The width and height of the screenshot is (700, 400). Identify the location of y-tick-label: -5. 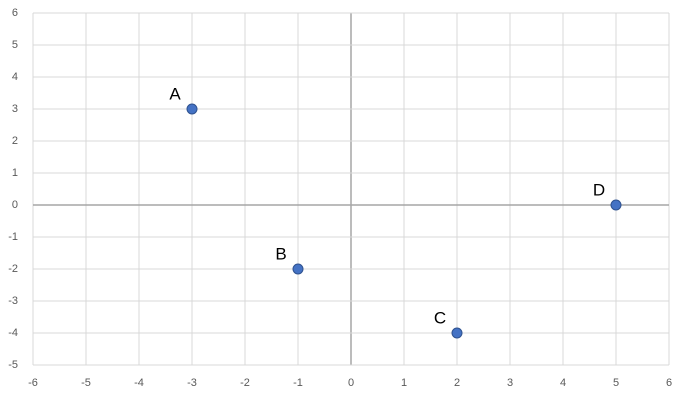
(13, 365).